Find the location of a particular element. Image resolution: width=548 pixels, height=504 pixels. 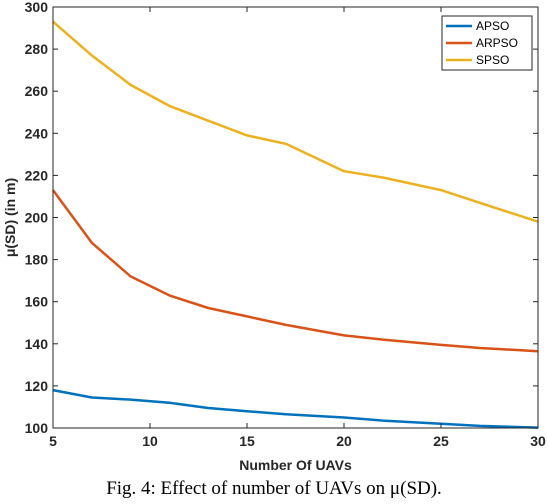

x-tick-label: 10 is located at coordinates (150, 441).